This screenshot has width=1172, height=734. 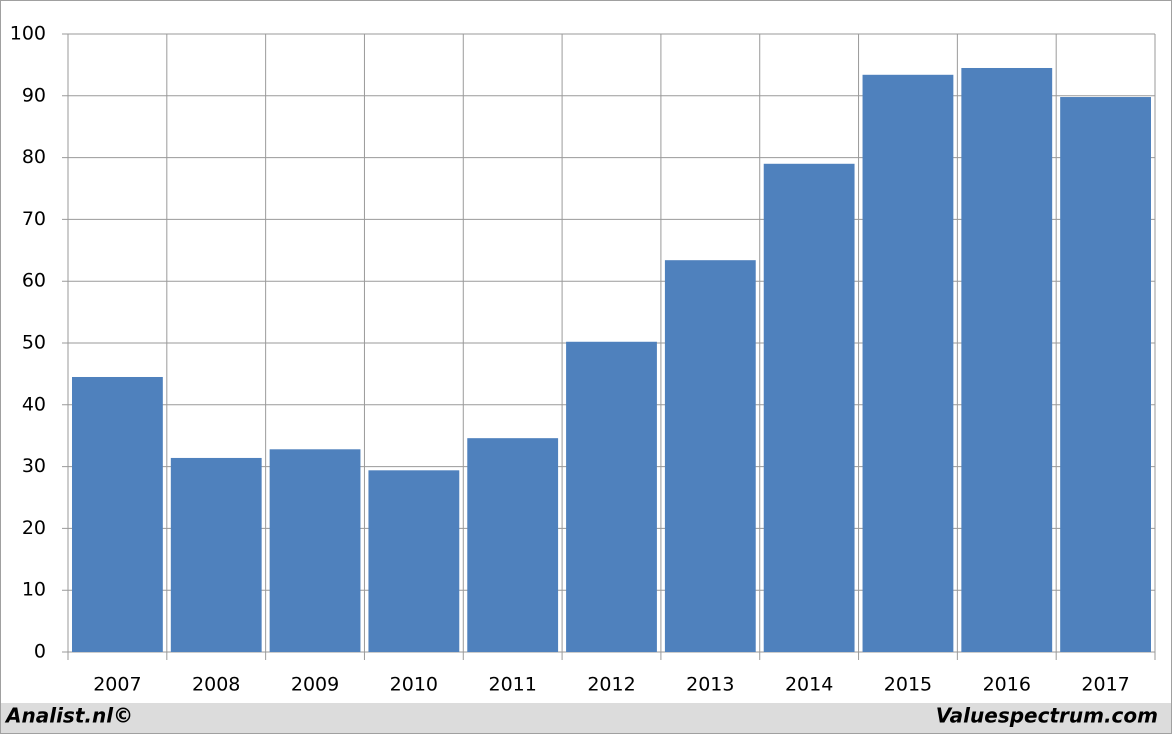 What do you see at coordinates (34, 466) in the screenshot?
I see `y-tick-label: 30` at bounding box center [34, 466].